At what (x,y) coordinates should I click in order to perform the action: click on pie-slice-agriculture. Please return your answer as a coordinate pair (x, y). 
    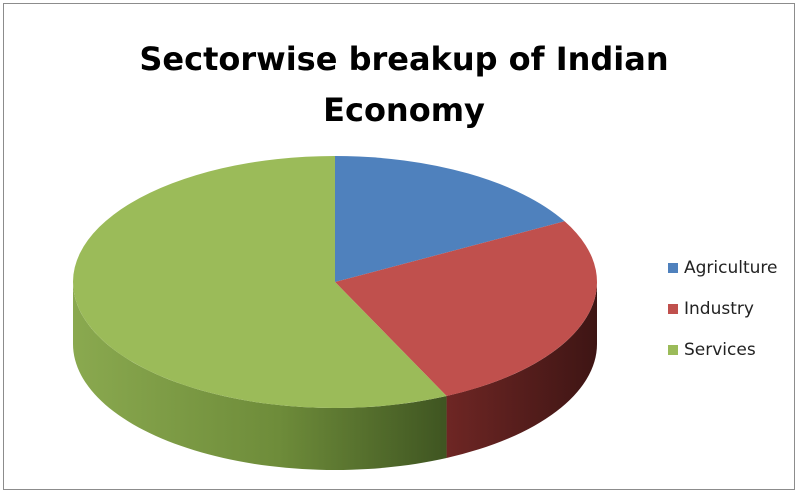
    Looking at the image, I should click on (450, 219).